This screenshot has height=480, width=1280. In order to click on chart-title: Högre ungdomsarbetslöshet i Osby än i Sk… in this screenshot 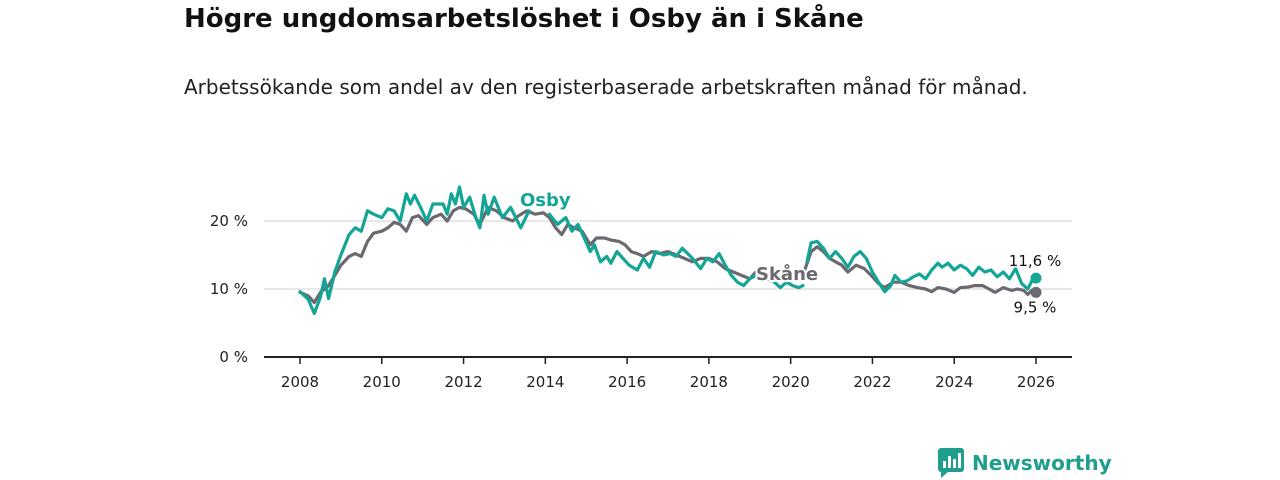, I will do `click(524, 19)`.